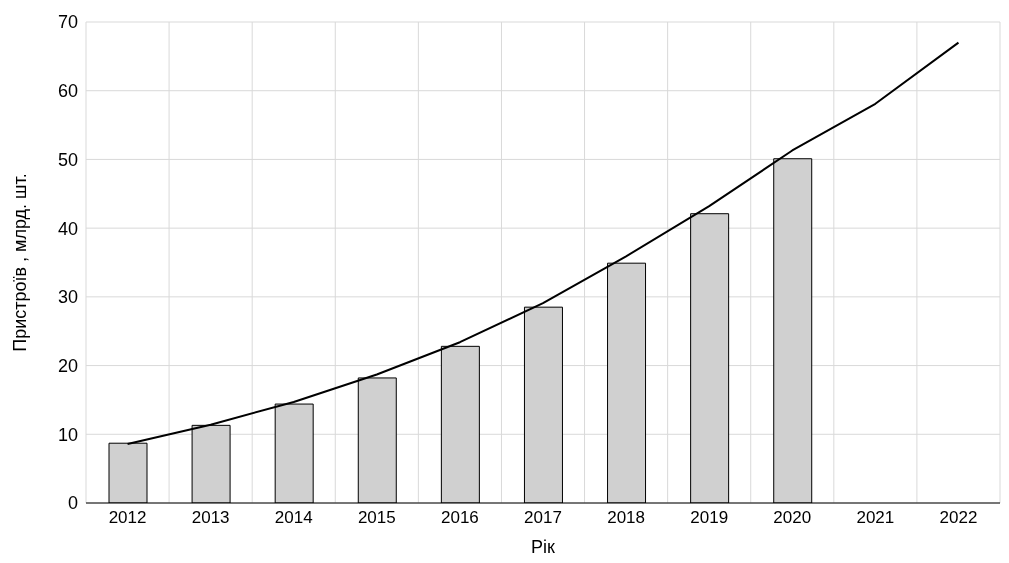 This screenshot has height=563, width=1009. What do you see at coordinates (626, 518) in the screenshot?
I see `x-tick-label: 2018` at bounding box center [626, 518].